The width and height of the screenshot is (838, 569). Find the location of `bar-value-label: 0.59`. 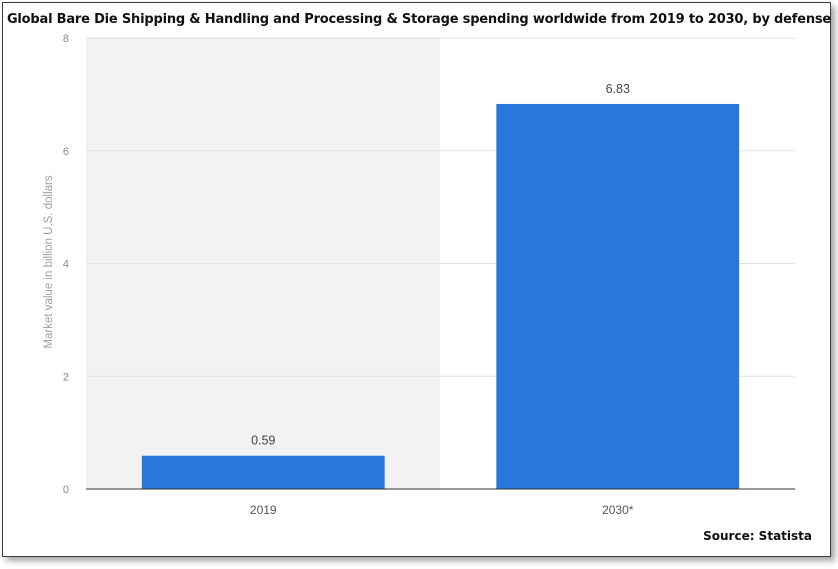

bar-value-label: 0.59 is located at coordinates (263, 441).